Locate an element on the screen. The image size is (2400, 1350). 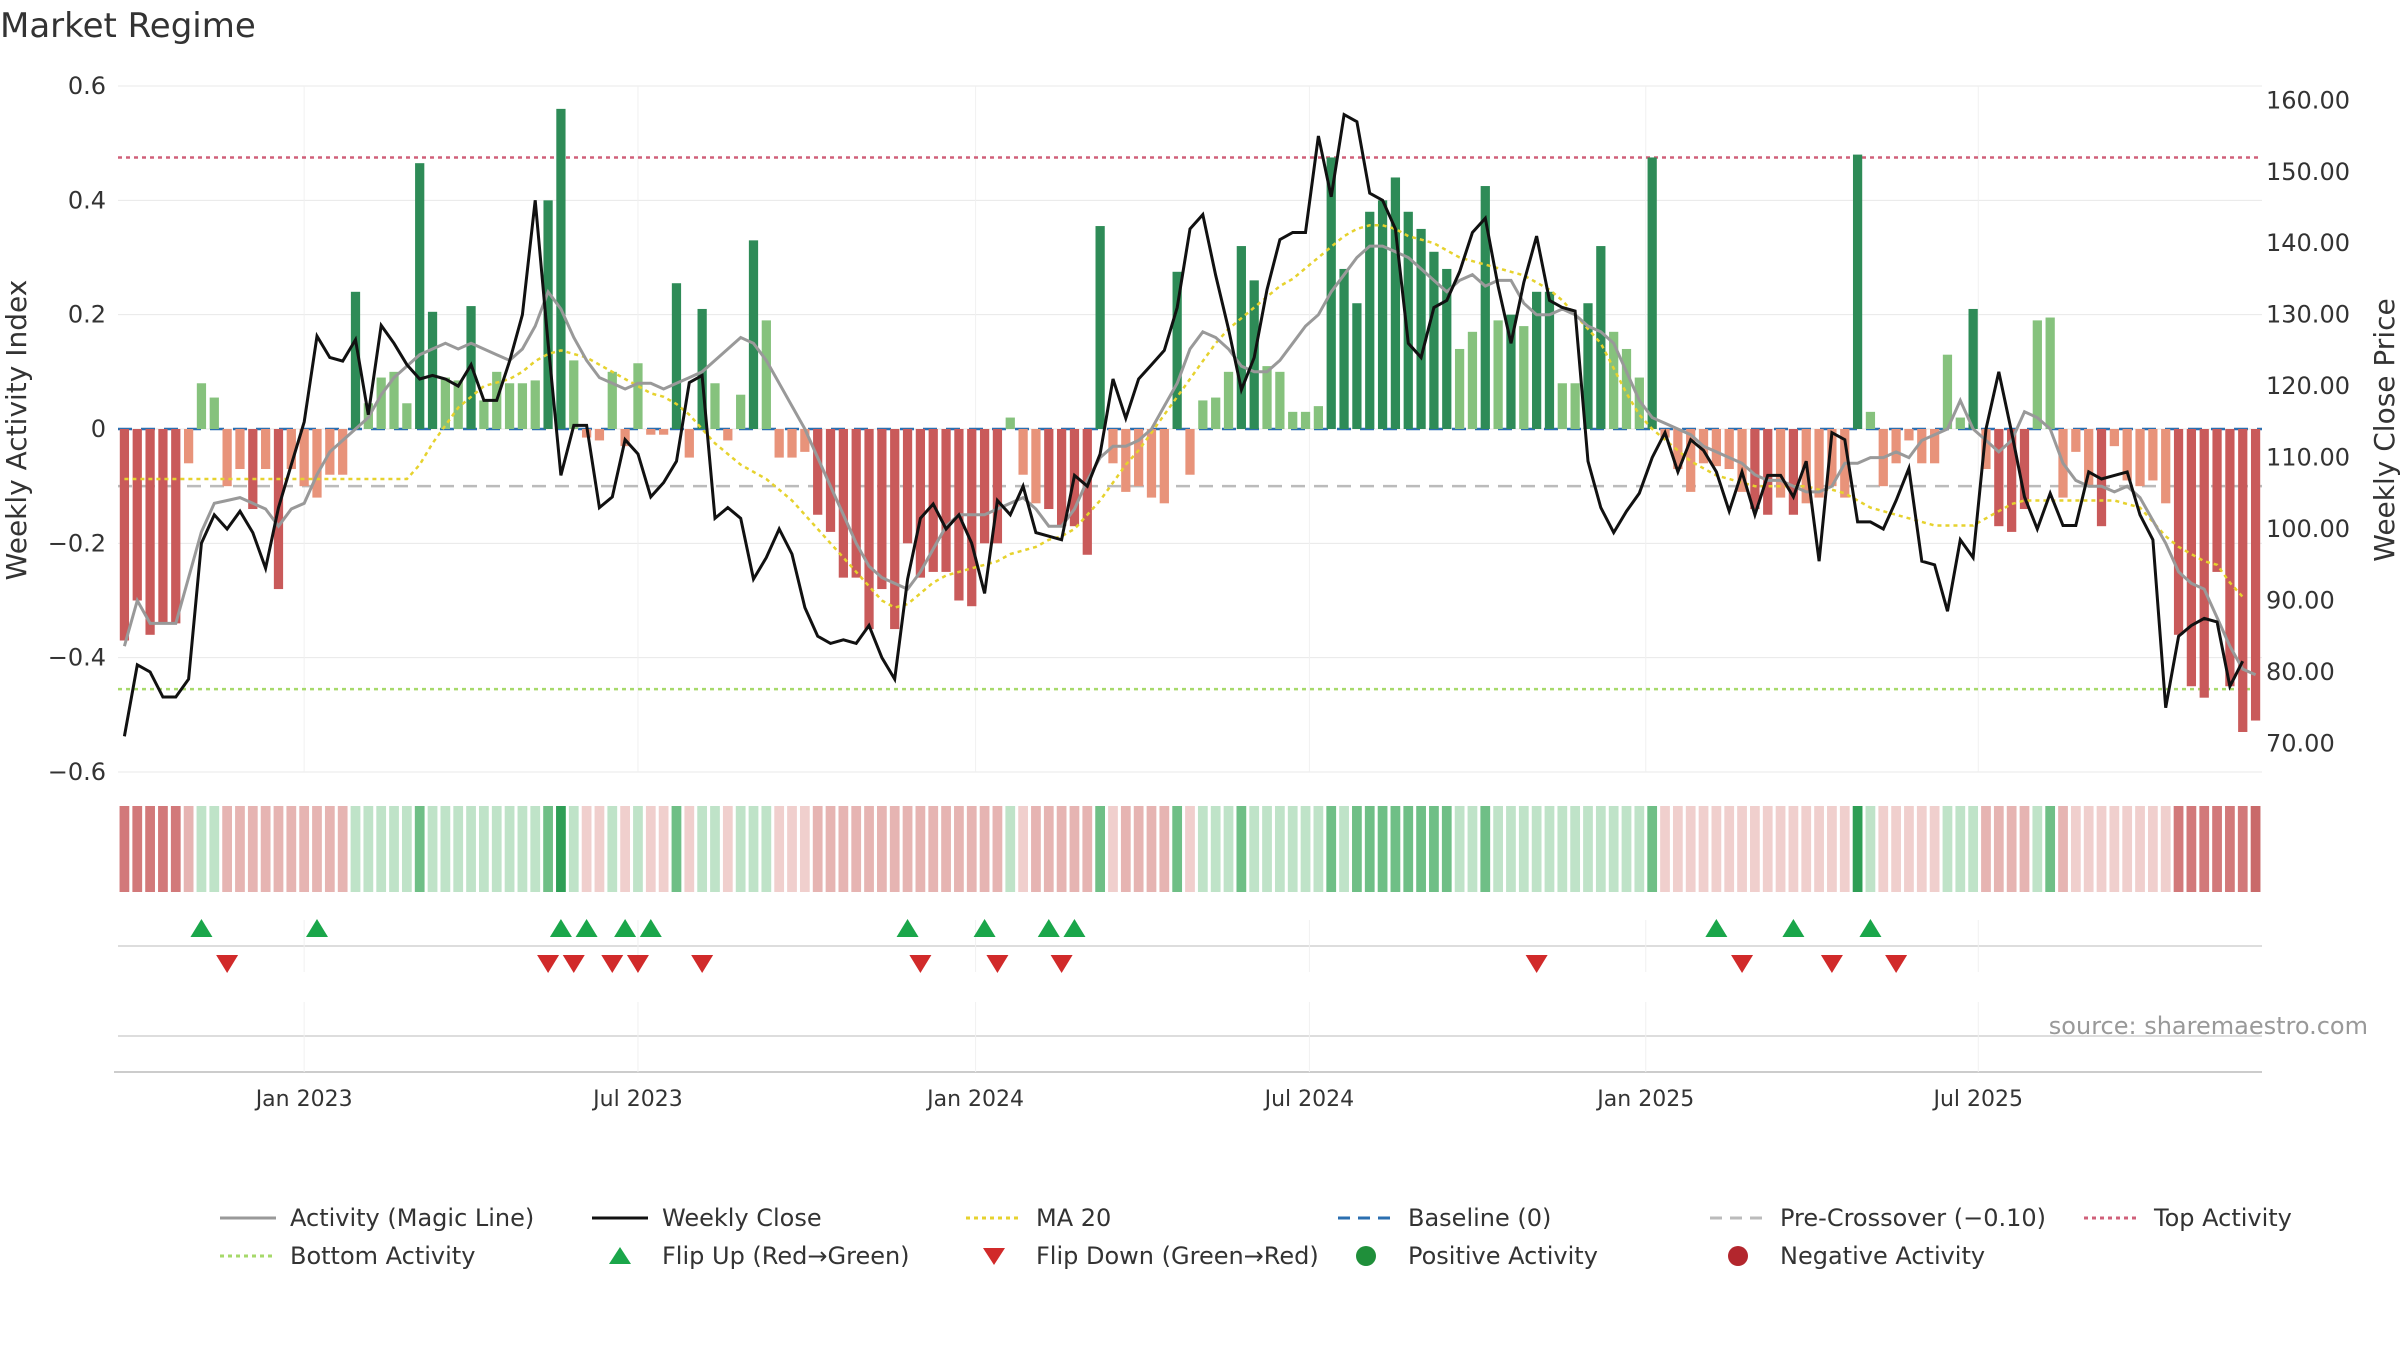
y-tick-label: −0.6 is located at coordinates (77, 772).